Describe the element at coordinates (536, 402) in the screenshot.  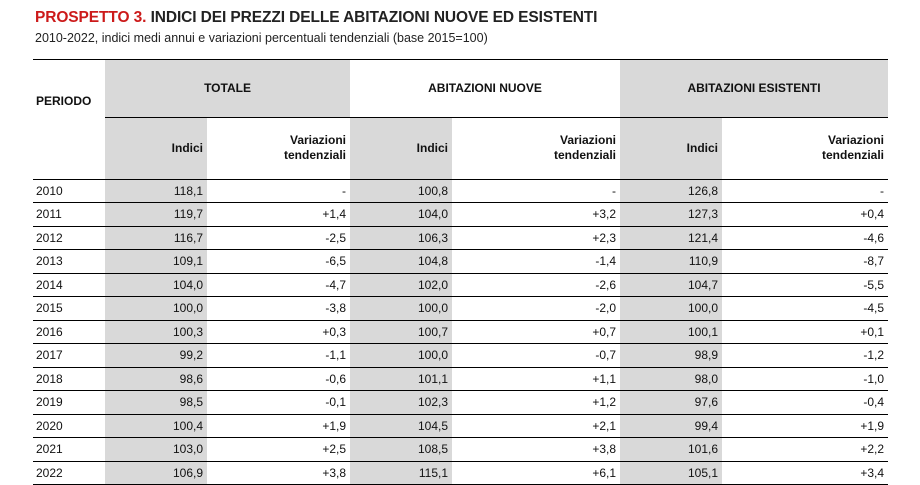
I see `cell-nuove-variazione: +1,2` at that location.